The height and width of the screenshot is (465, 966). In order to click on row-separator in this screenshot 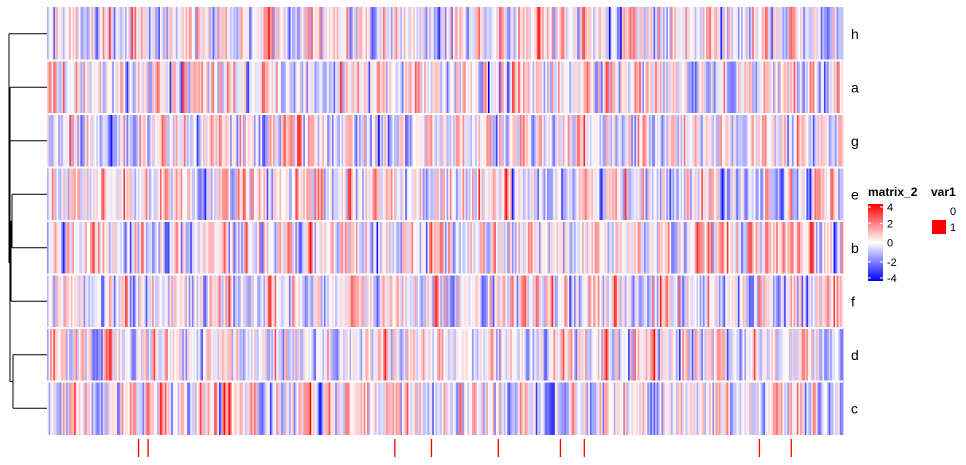, I will do `click(445, 328)`.